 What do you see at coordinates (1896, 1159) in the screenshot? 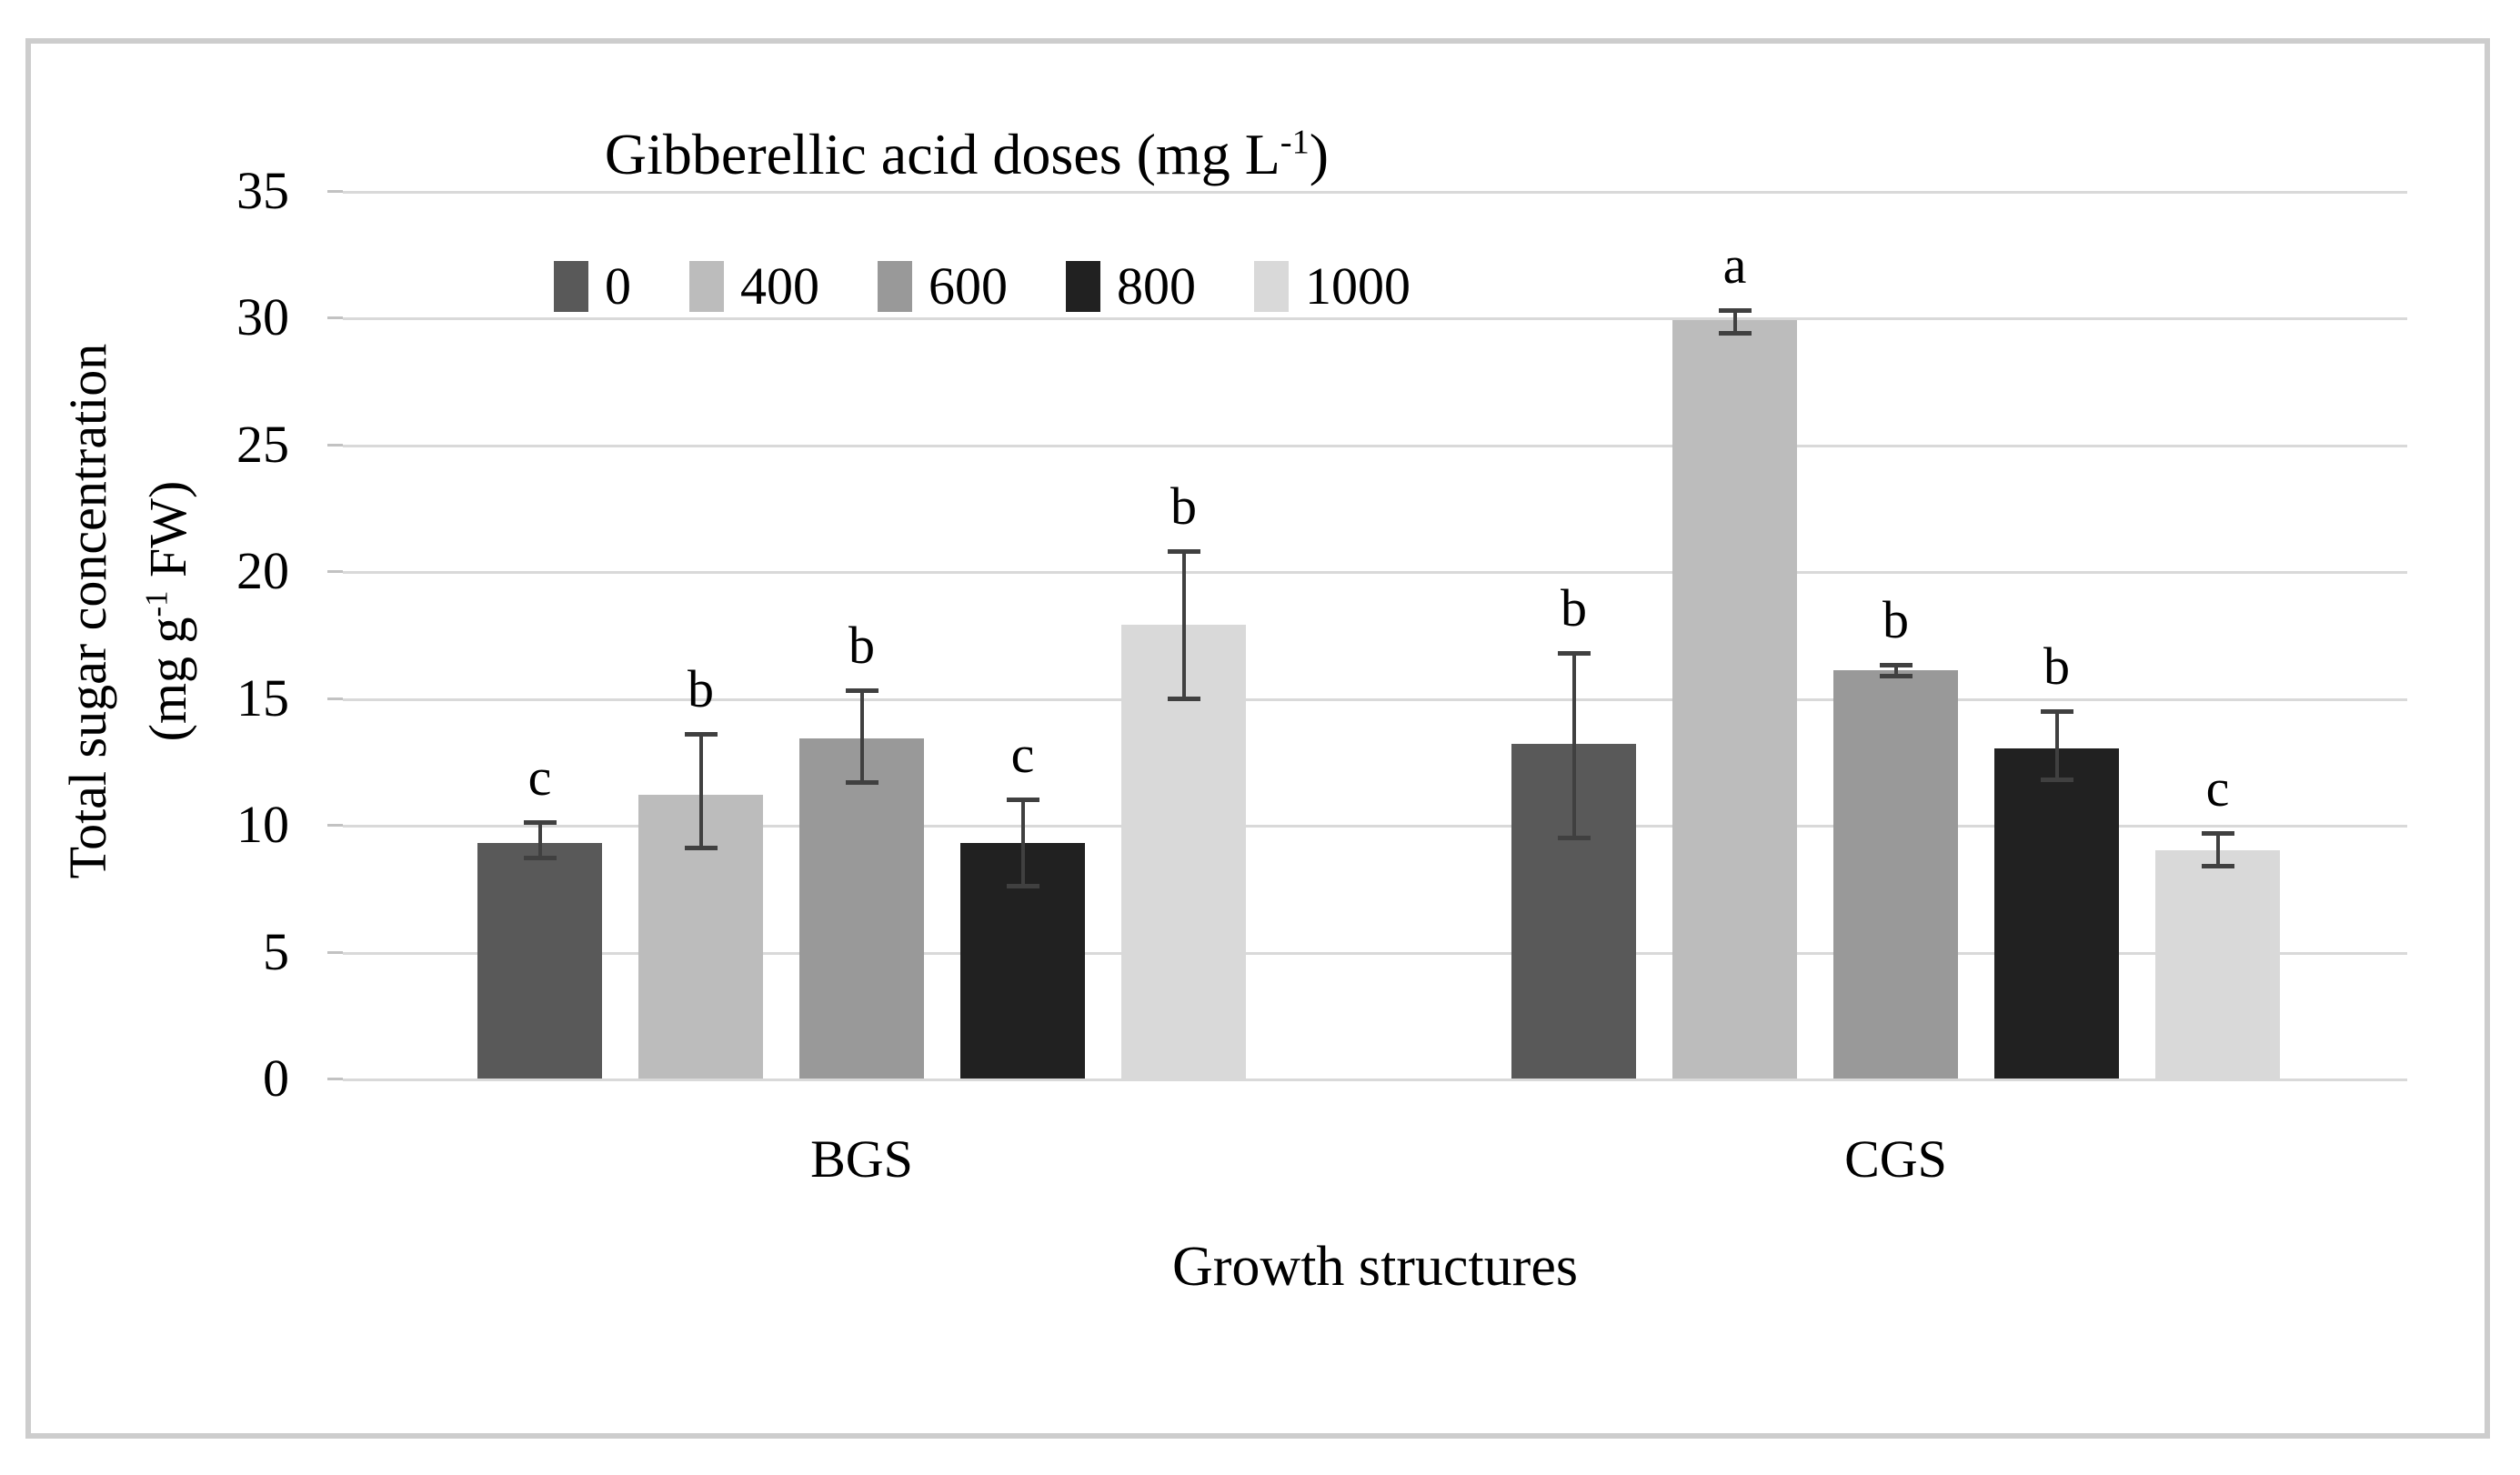
I see `category-label-cgs: CGS` at bounding box center [1896, 1159].